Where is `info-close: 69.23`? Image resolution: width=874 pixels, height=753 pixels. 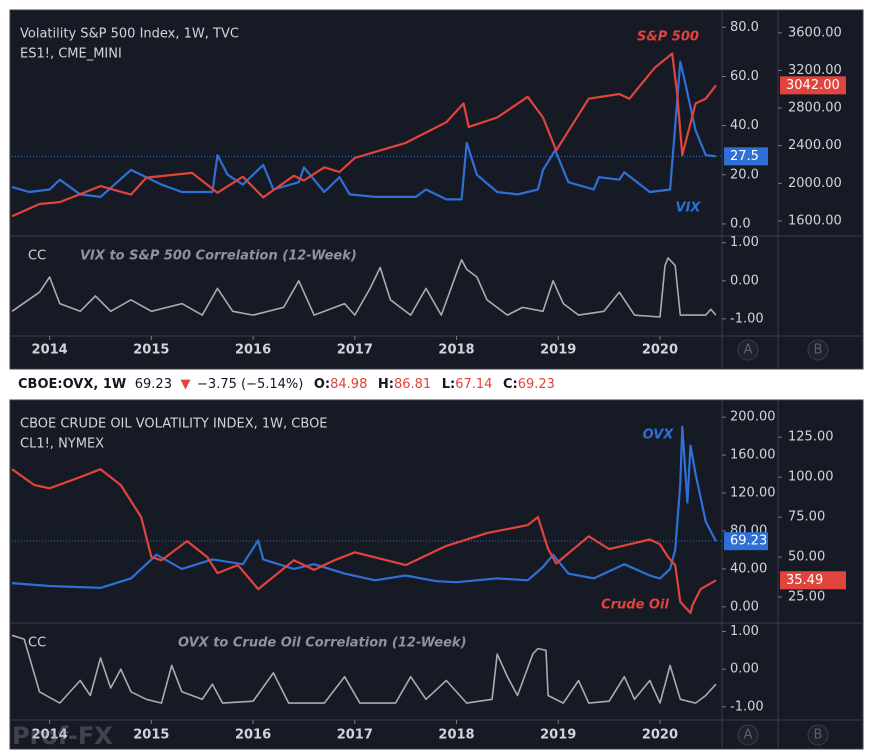
info-close: 69.23 is located at coordinates (536, 384).